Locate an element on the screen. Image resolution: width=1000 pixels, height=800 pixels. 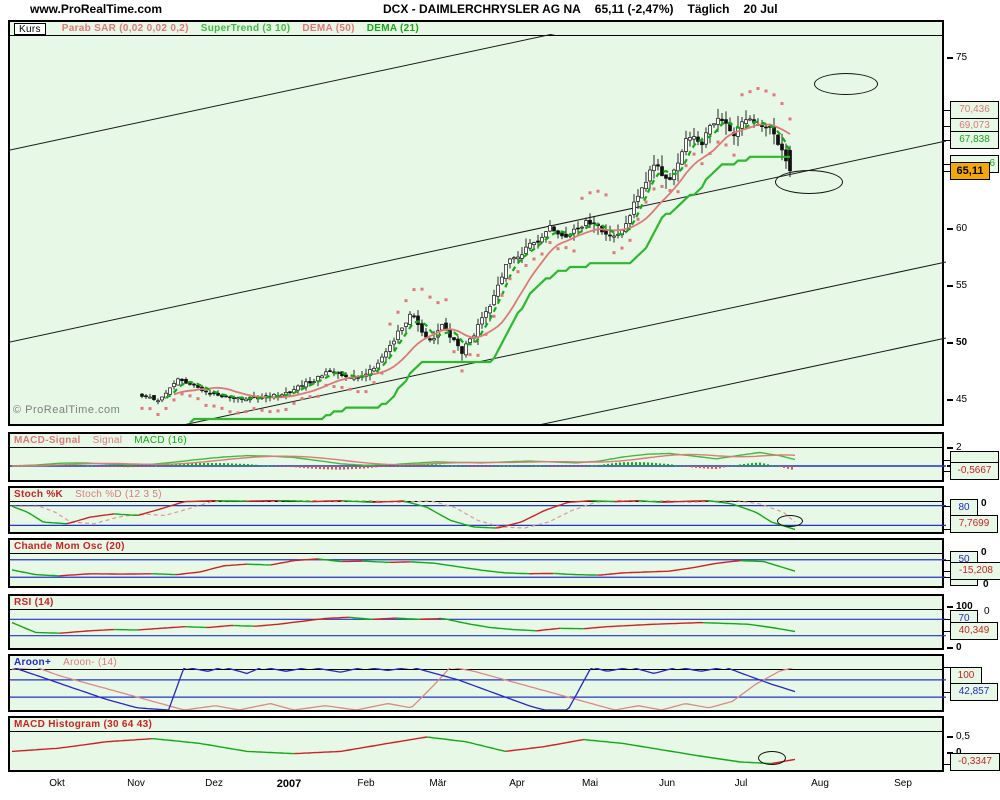
y-tick-label: 100 is located at coordinates (964, 606).